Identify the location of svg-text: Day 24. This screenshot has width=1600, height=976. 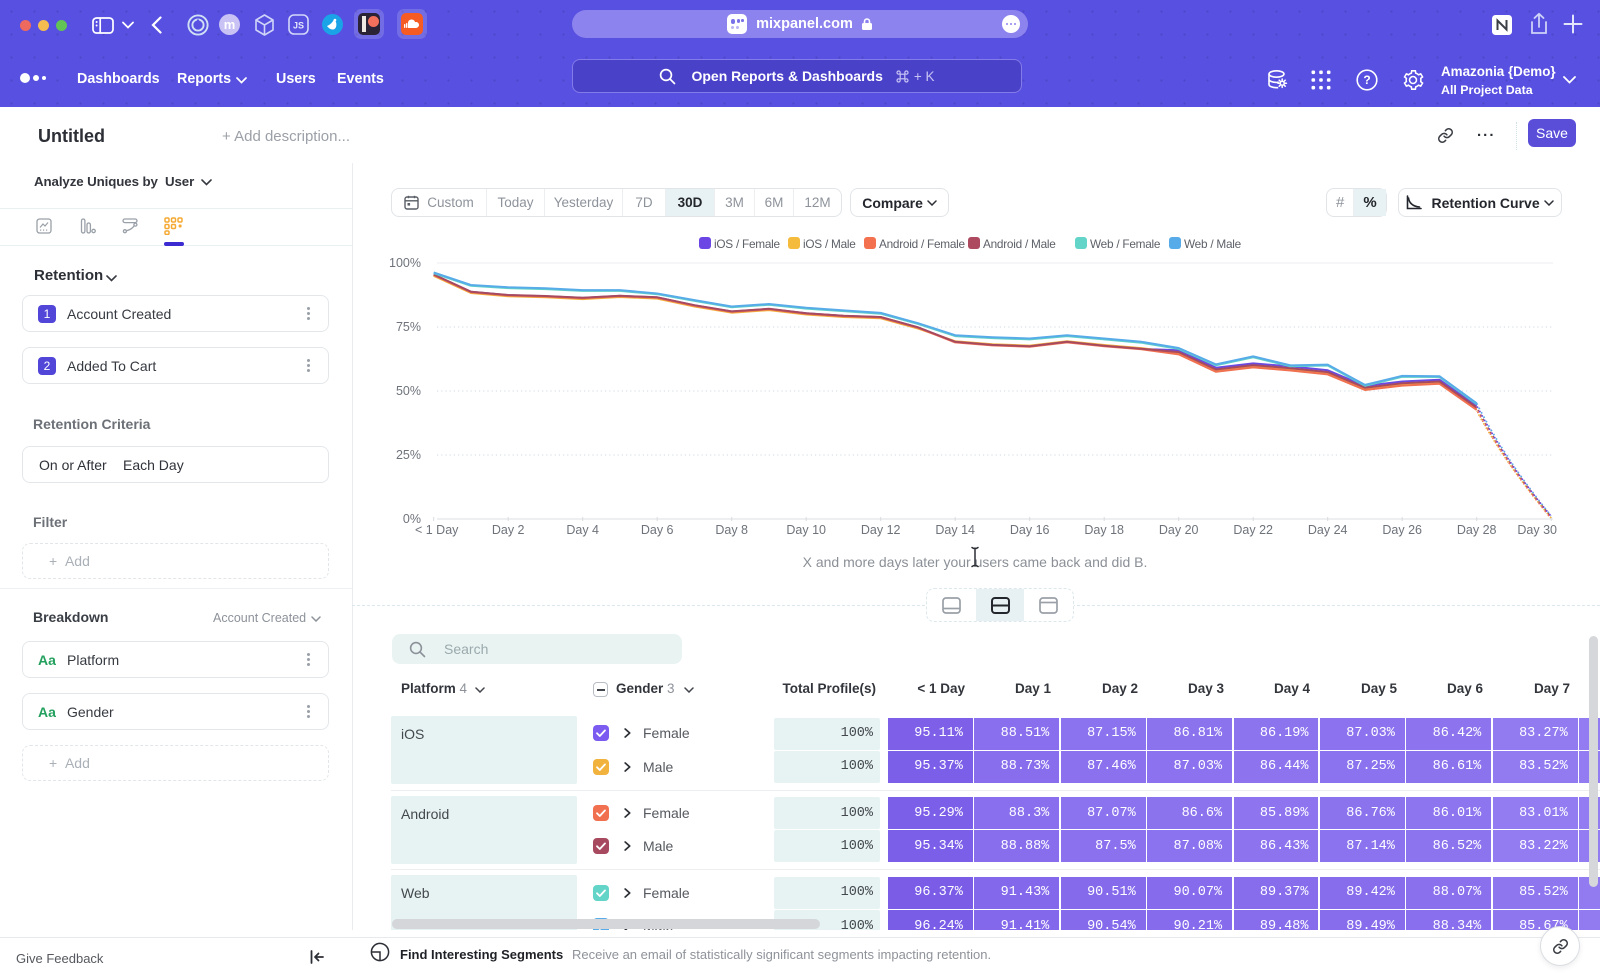
(1328, 530).